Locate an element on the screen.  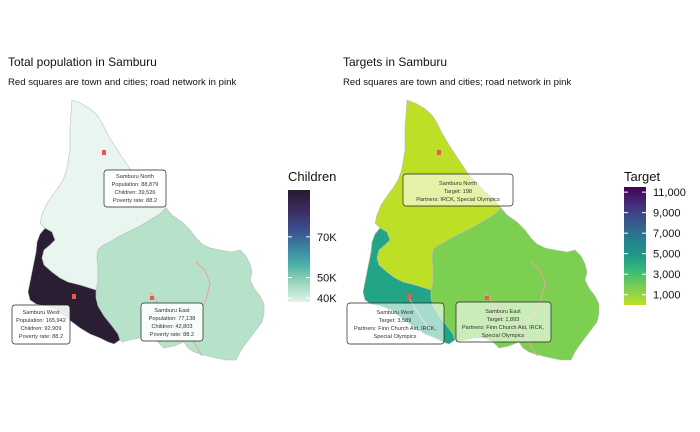
legend-tick-label: 50K is located at coordinates (327, 279).